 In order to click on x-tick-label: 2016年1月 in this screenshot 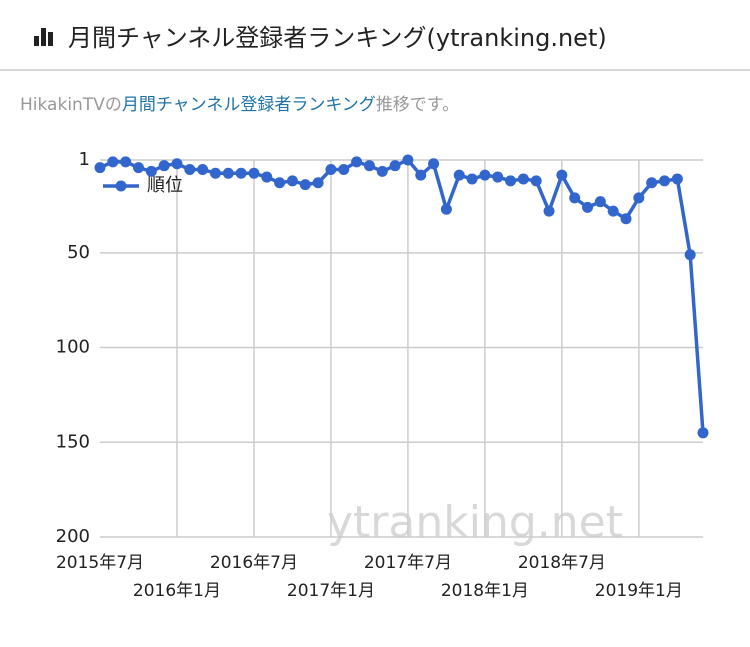, I will do `click(177, 591)`.